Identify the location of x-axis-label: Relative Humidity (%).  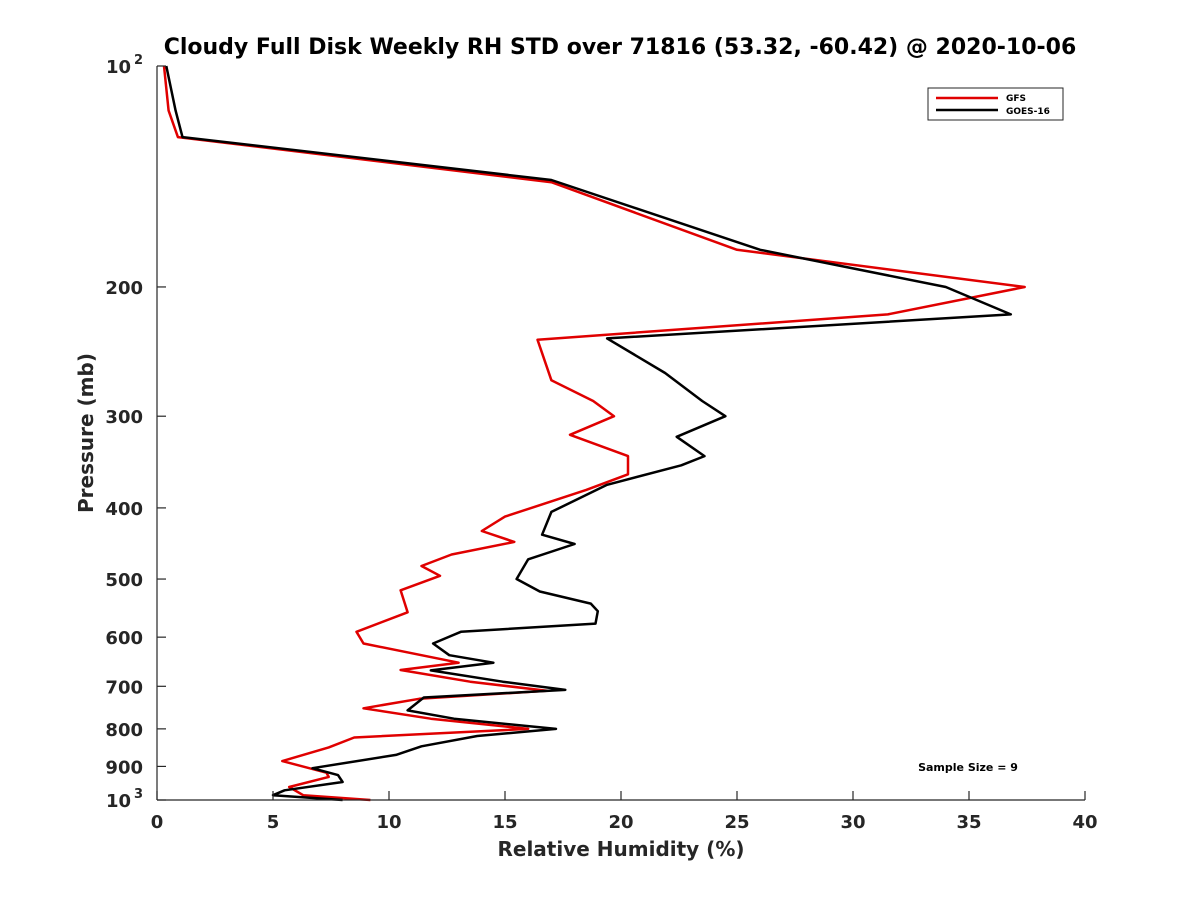
(620, 849).